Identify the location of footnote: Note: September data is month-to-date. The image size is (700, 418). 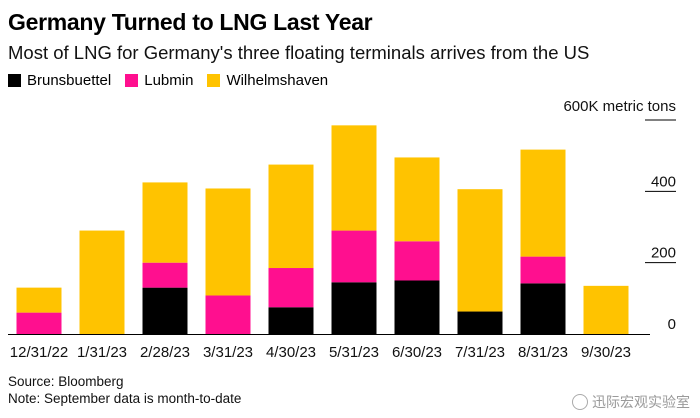
(125, 398).